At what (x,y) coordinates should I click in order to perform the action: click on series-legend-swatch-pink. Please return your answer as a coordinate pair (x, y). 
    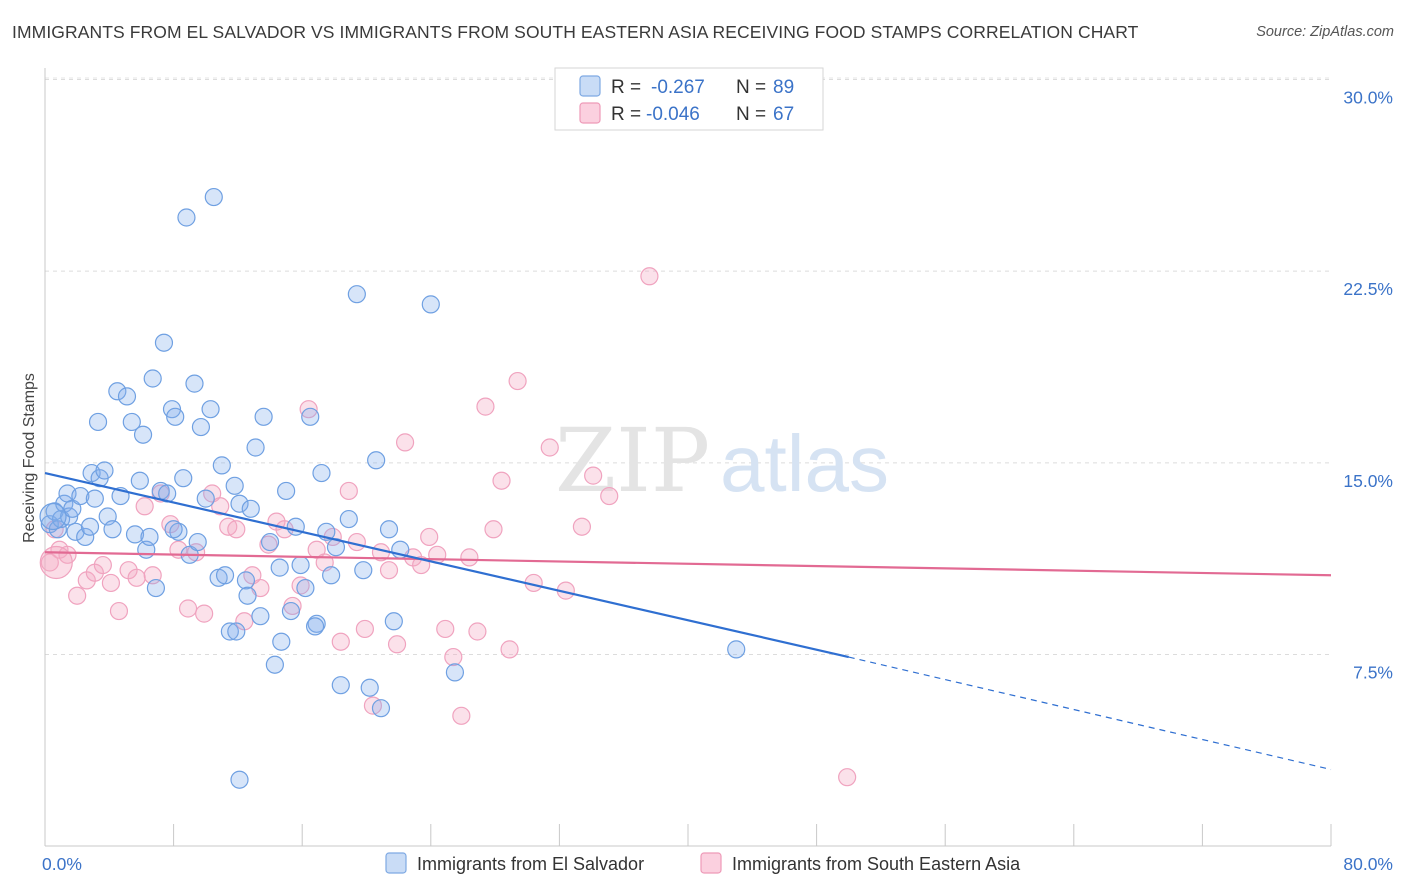
    Looking at the image, I should click on (711, 863).